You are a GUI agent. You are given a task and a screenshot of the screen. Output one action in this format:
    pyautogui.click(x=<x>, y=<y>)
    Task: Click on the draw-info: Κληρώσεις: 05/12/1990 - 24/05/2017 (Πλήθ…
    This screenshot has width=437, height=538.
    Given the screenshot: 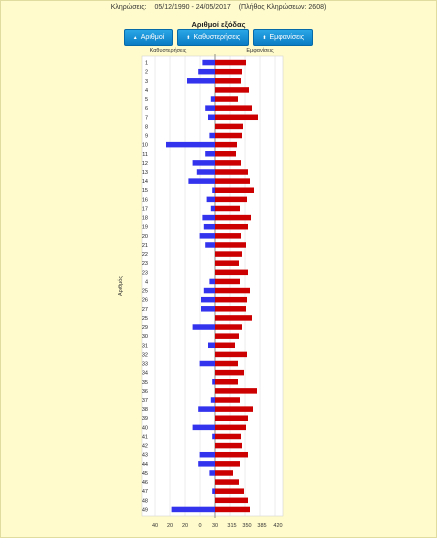 What is the action you would take?
    pyautogui.click(x=218, y=7)
    